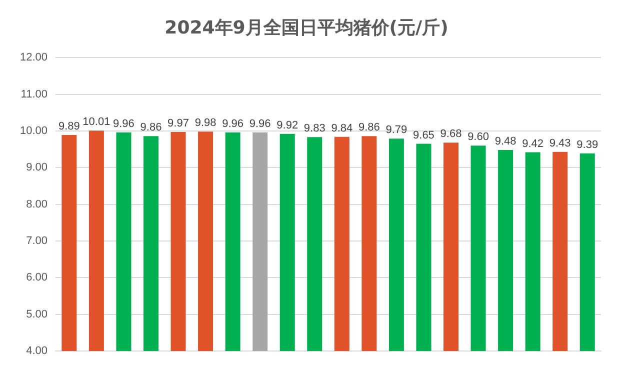 The image size is (629, 377). I want to click on data-label: 9.60, so click(478, 137).